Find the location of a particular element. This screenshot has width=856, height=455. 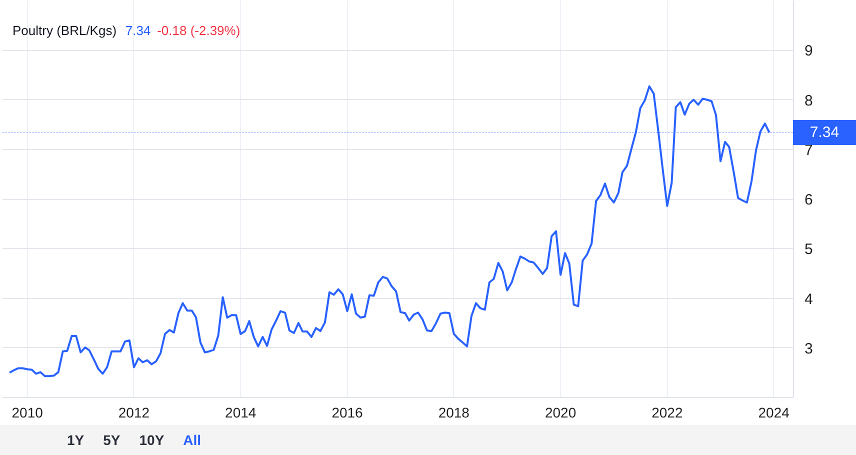

text: 1Y is located at coordinates (75, 440).